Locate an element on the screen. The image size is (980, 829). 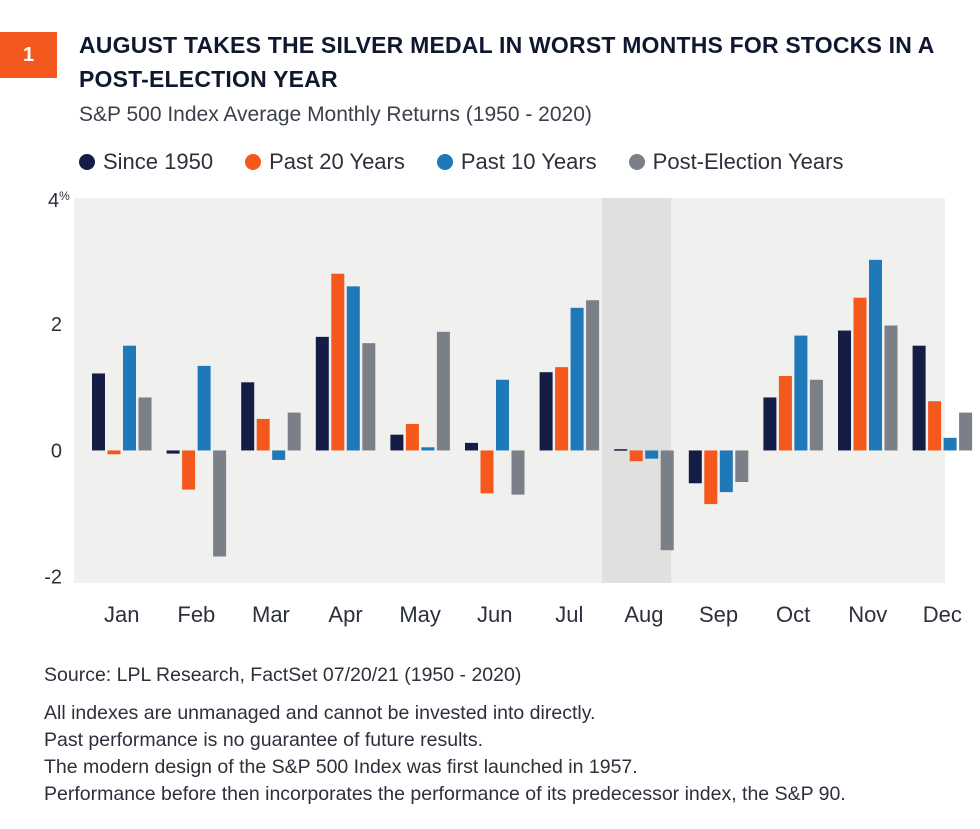
legend-item-past-10-years: Past 10 Years is located at coordinates (516, 162).